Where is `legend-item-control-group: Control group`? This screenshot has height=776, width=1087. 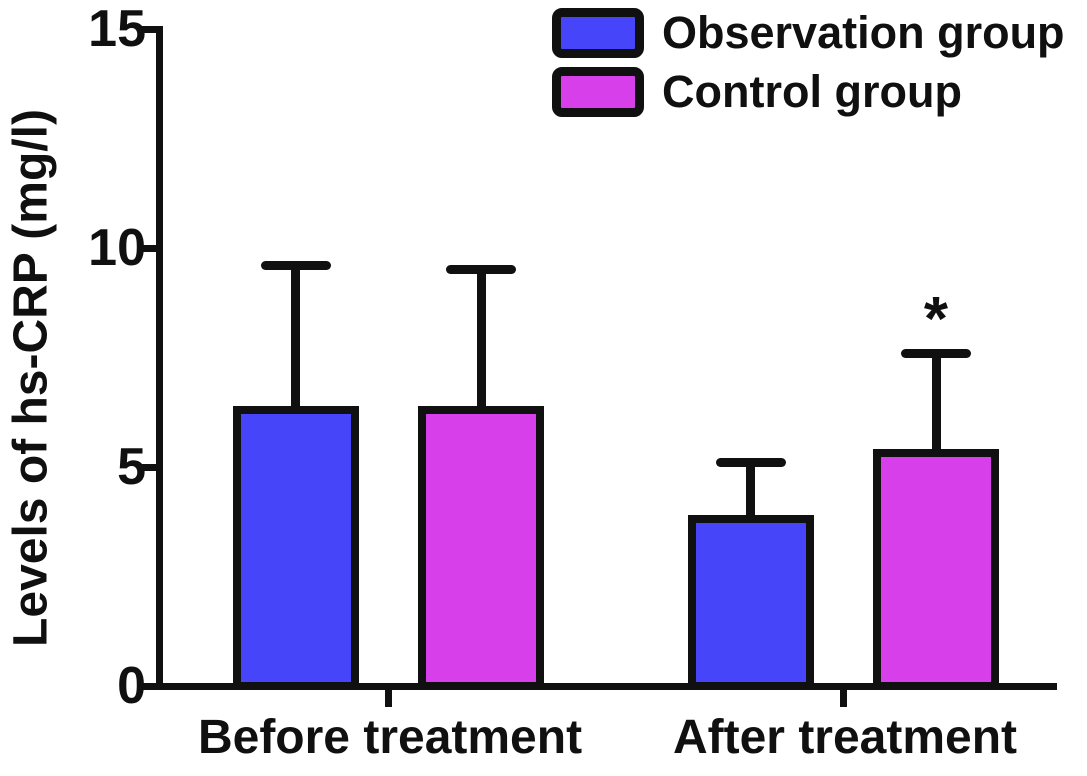
legend-item-control-group: Control group is located at coordinates (808, 92).